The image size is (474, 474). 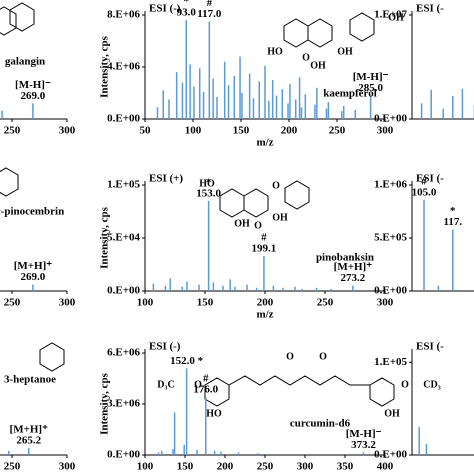 What do you see at coordinates (123, 67) in the screenshot?
I see `y-tick-label: 4.E+06` at bounding box center [123, 67].